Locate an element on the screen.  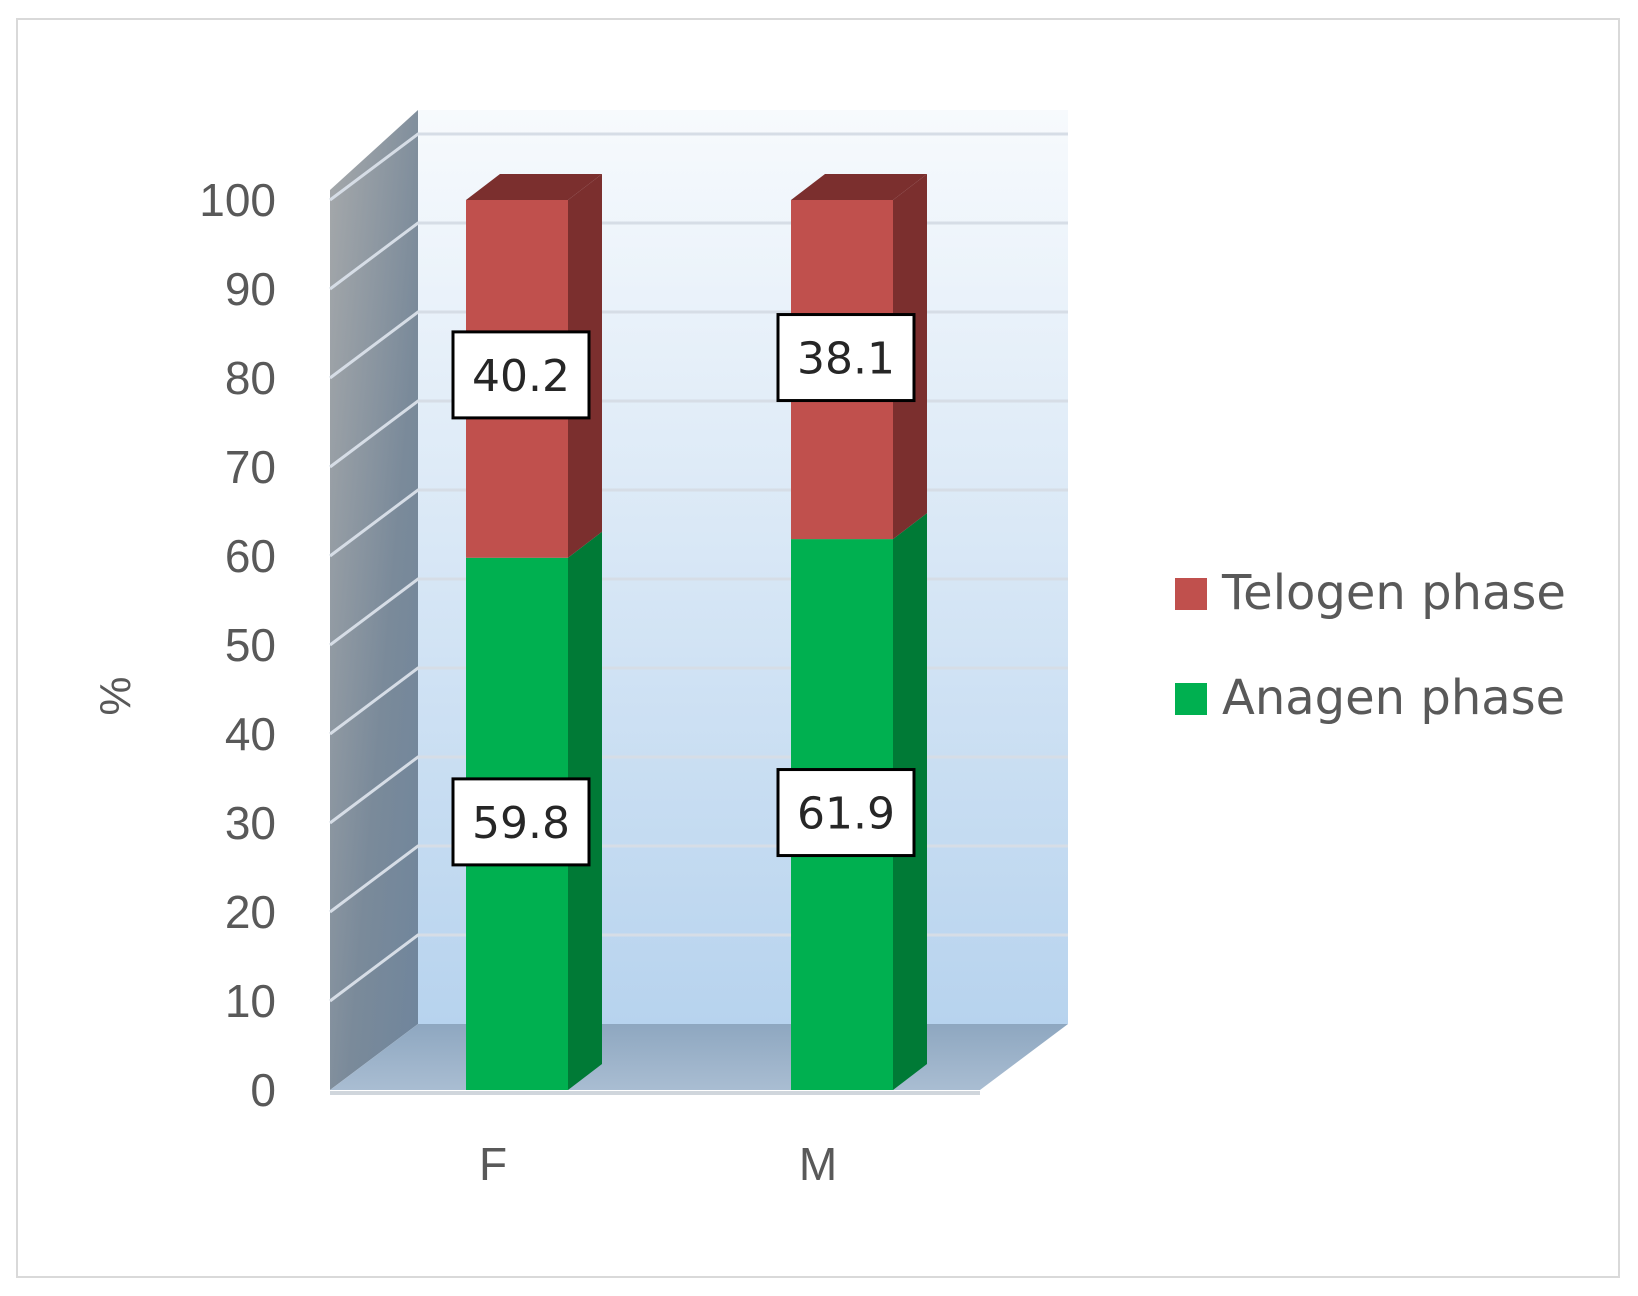
legend-item-anagen-phase: Anagen phase is located at coordinates (1370, 698).